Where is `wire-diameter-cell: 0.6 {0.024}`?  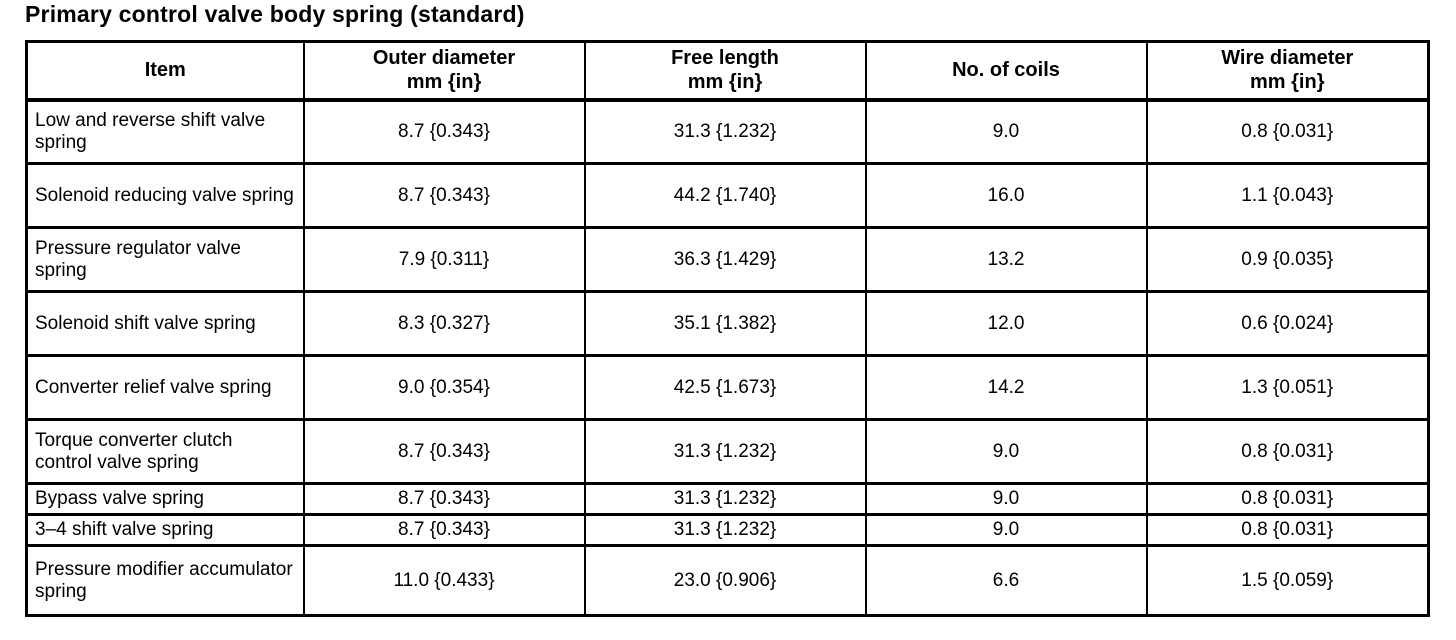
wire-diameter-cell: 0.6 {0.024} is located at coordinates (1287, 323).